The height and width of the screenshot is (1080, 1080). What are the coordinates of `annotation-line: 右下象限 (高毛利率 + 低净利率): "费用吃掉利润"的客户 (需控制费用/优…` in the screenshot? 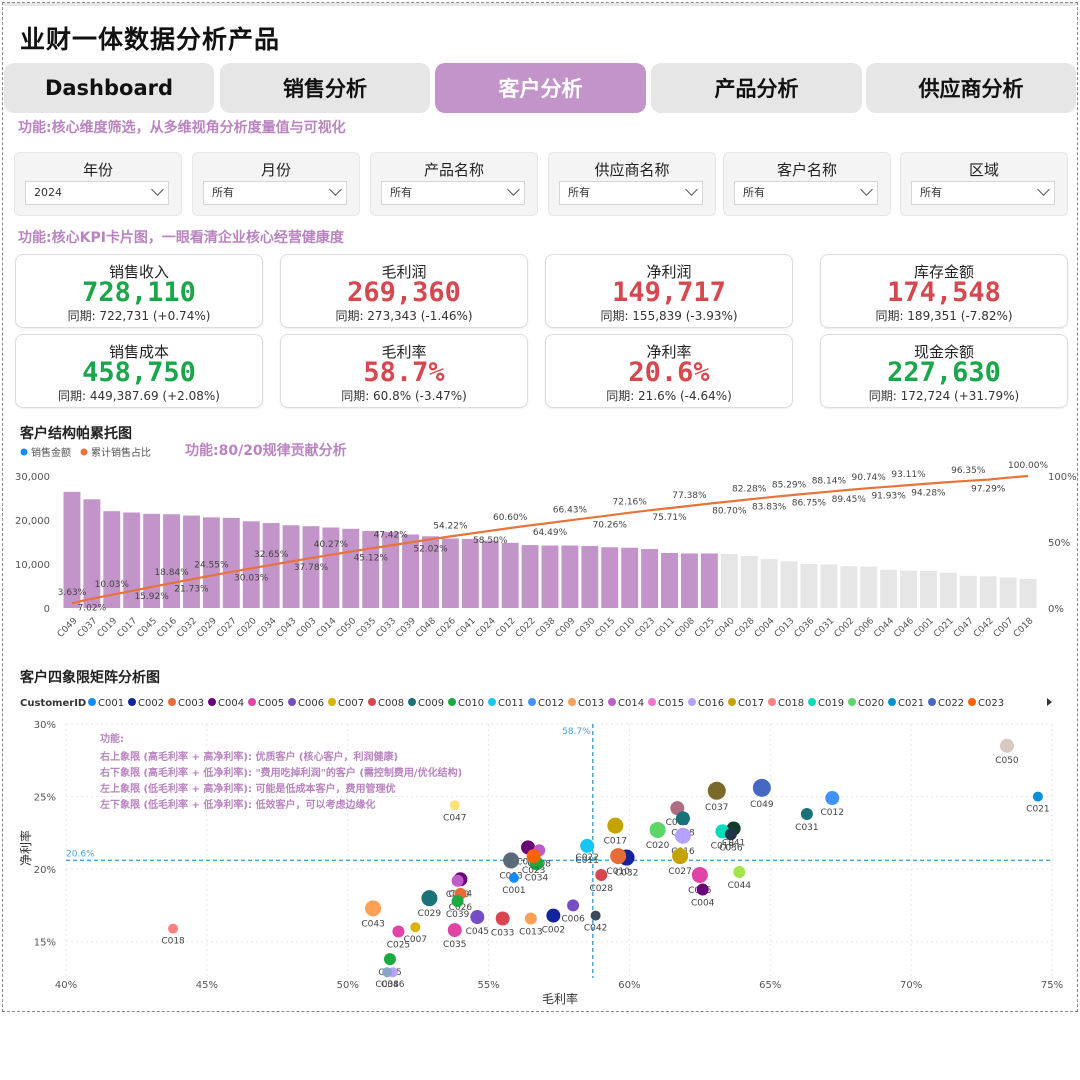 It's located at (280, 772).